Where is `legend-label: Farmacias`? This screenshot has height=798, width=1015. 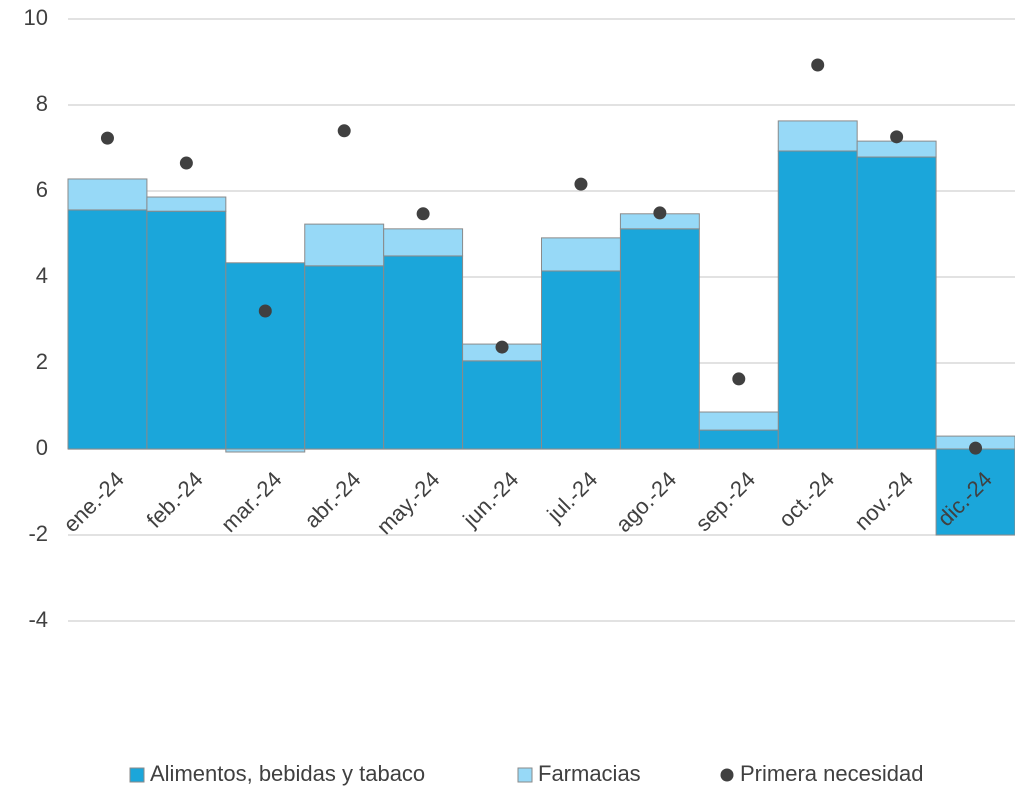
legend-label: Farmacias is located at coordinates (589, 773).